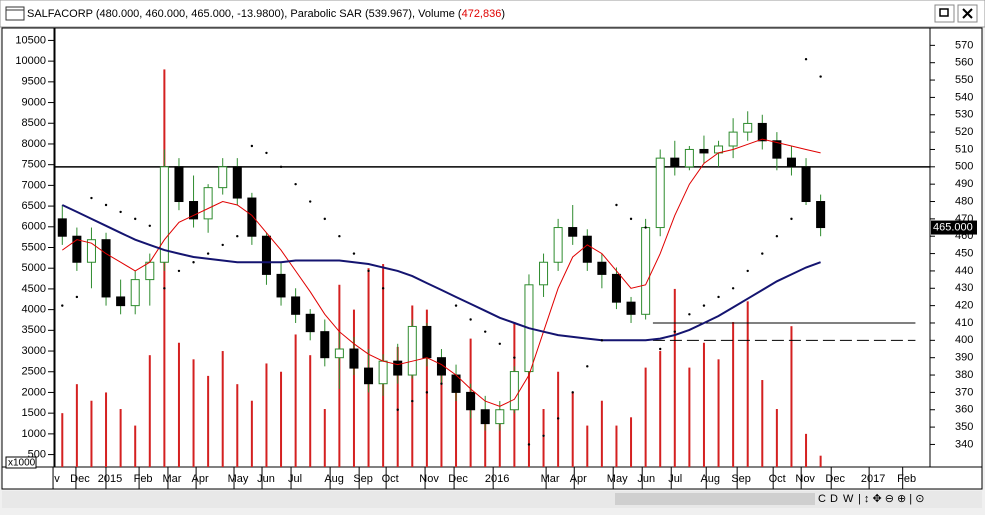  Describe the element at coordinates (964, 392) in the screenshot. I see `y2-tick-label: 370` at that location.